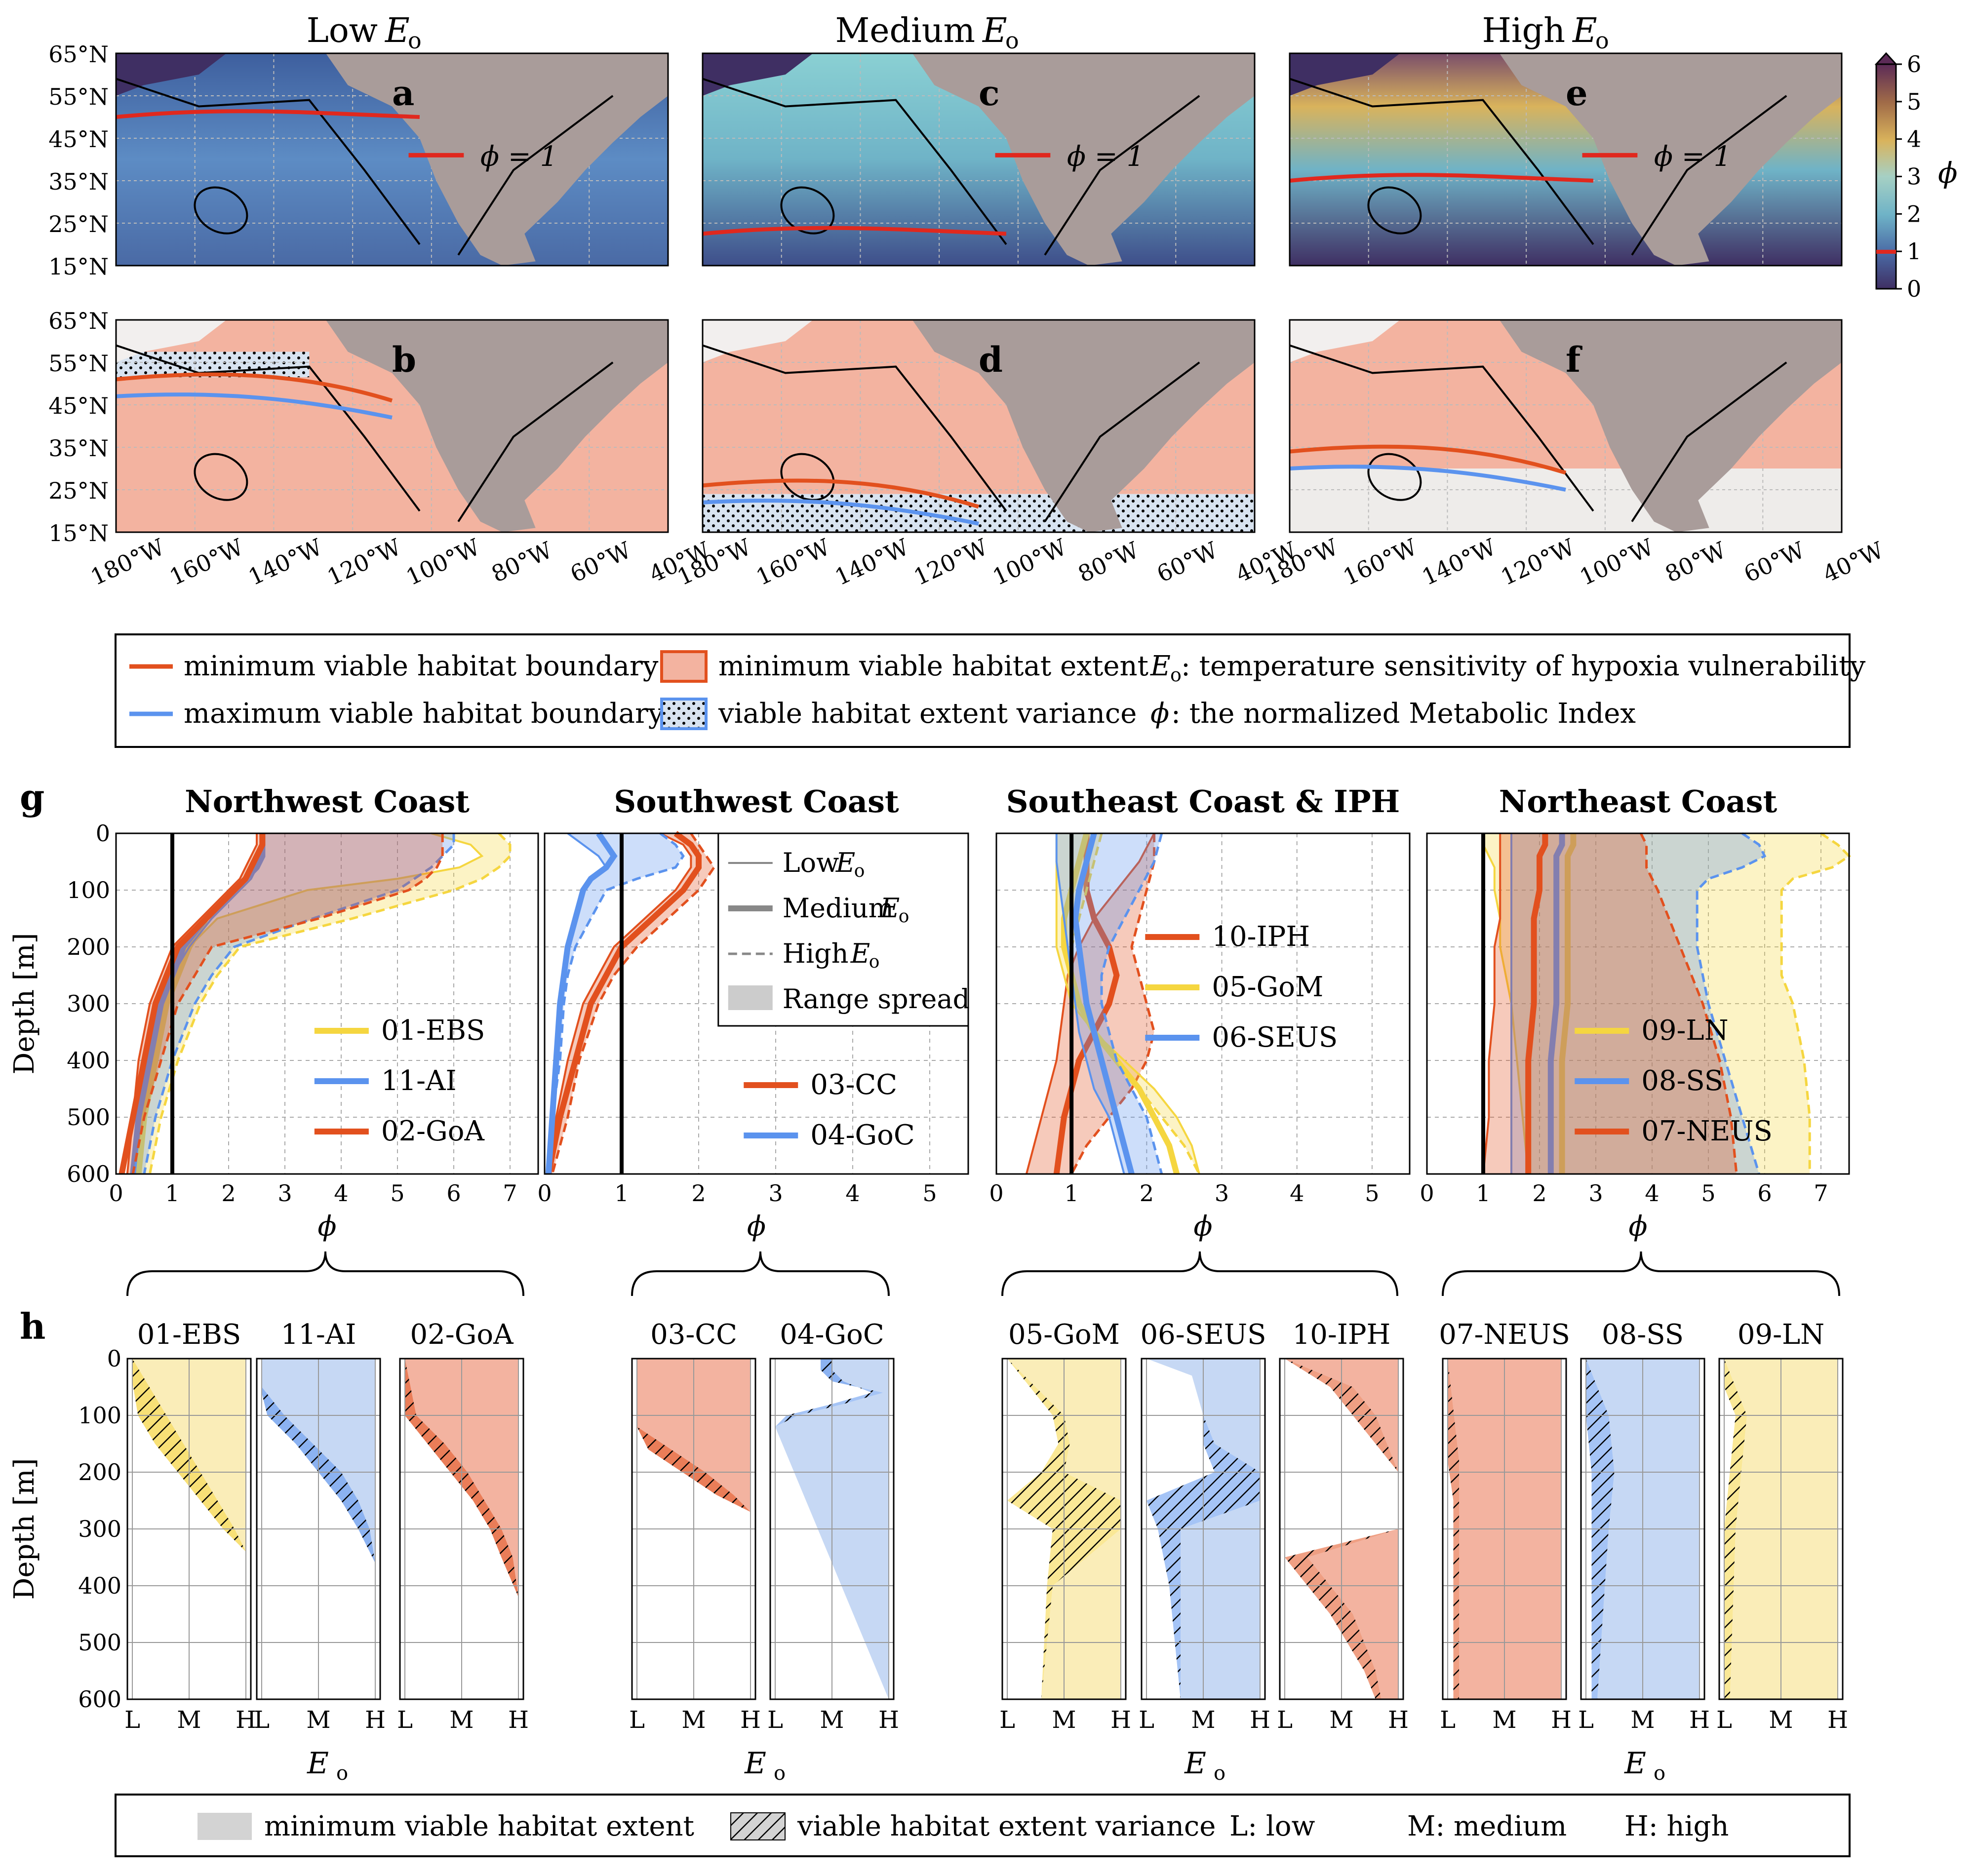 The height and width of the screenshot is (1876, 1975). Describe the element at coordinates (930, 1193) in the screenshot. I see `x-tick-label: 5` at that location.